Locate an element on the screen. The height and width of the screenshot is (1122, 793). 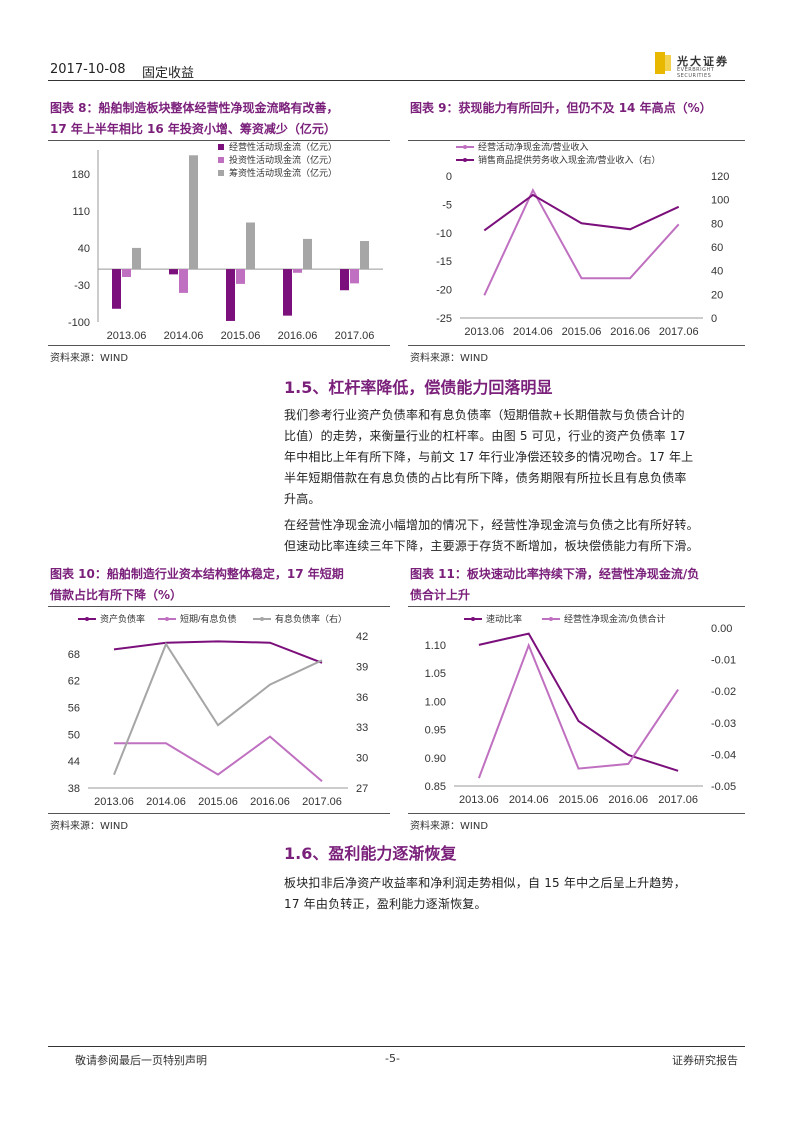
para-line: 升高。 is located at coordinates (302, 499).